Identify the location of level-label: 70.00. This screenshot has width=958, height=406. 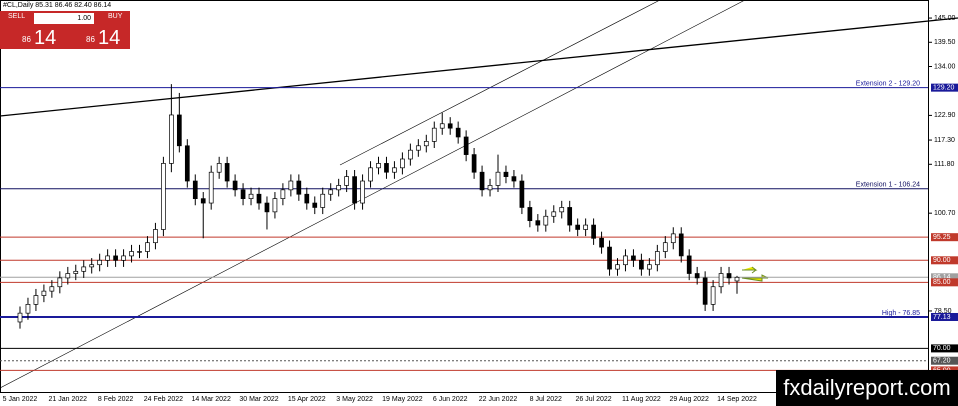
(942, 348).